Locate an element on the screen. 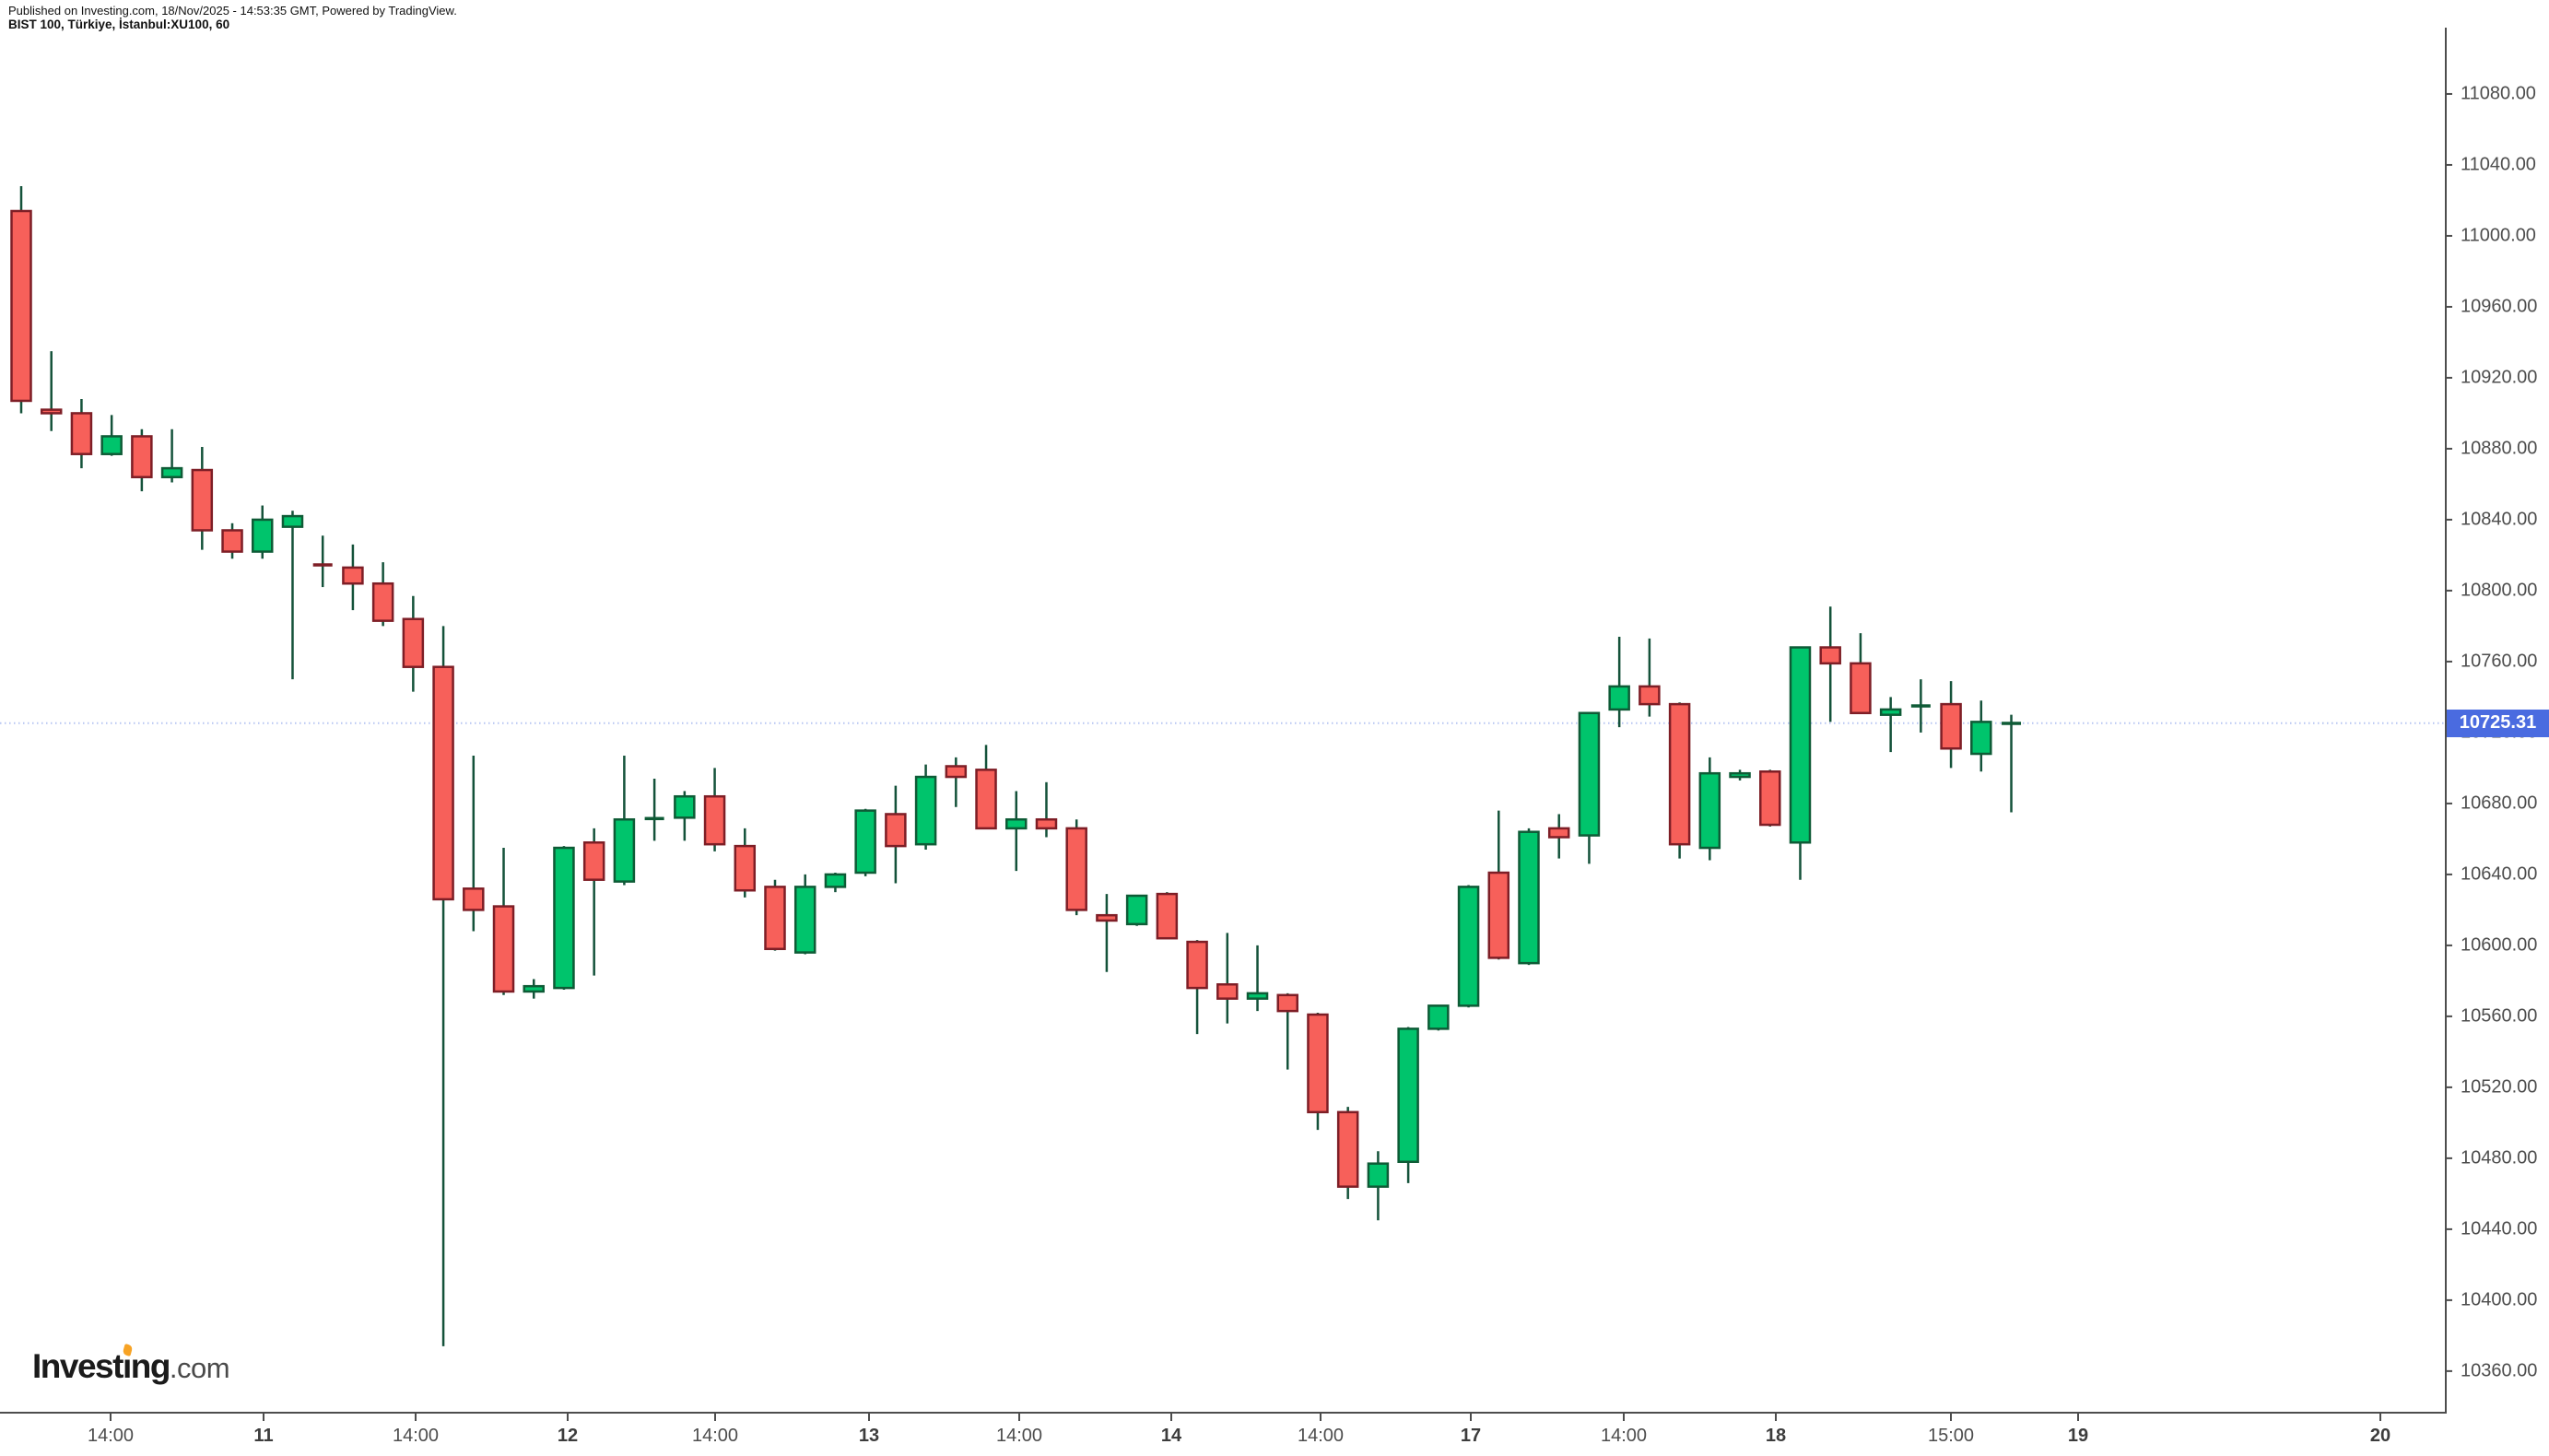  time-tick-label: 14 is located at coordinates (1171, 1436).